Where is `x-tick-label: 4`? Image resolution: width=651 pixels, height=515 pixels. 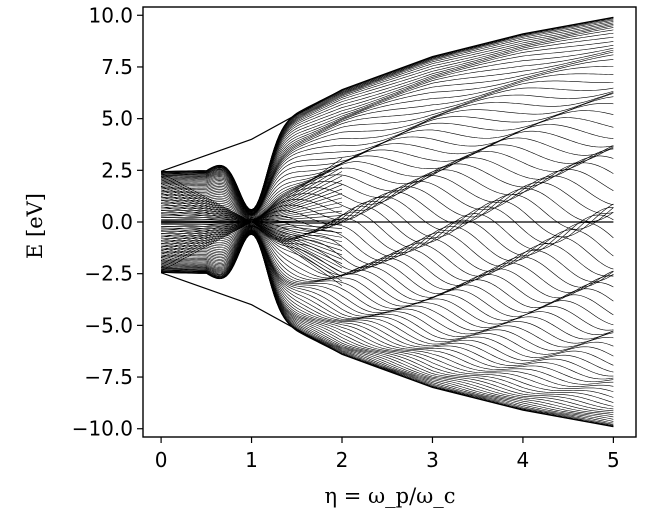
x-tick-label: 4 is located at coordinates (523, 460).